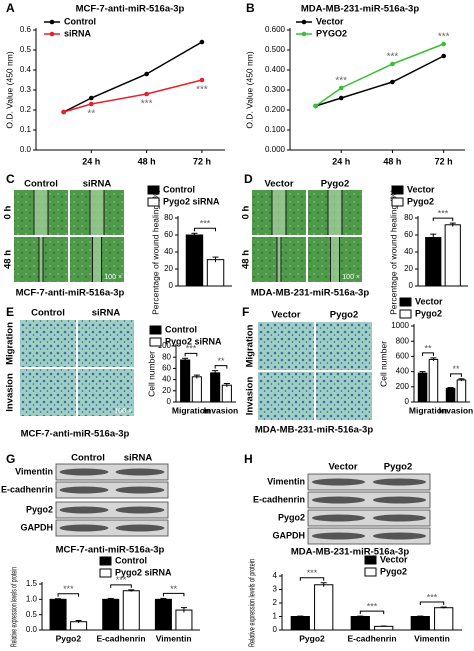  I want to click on x-tick-label: Pygo2, so click(312, 638).